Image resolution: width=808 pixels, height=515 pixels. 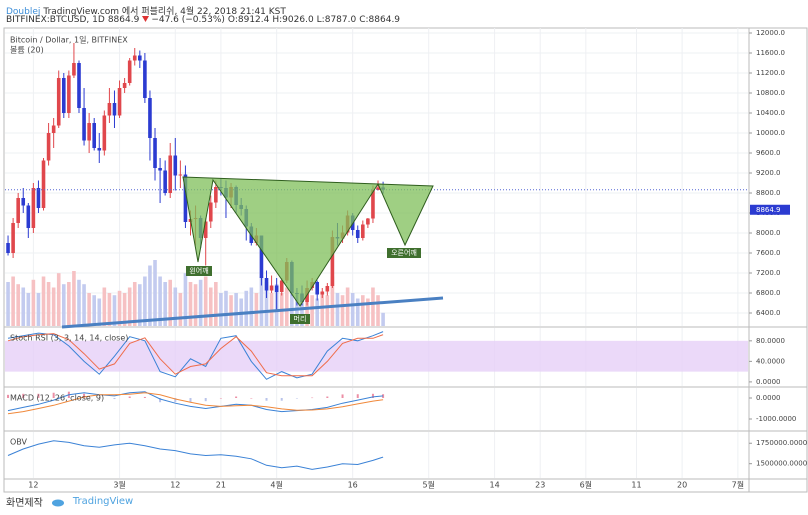 What do you see at coordinates (768, 173) in the screenshot?
I see `y-tick-label: 9200.0` at bounding box center [768, 173].